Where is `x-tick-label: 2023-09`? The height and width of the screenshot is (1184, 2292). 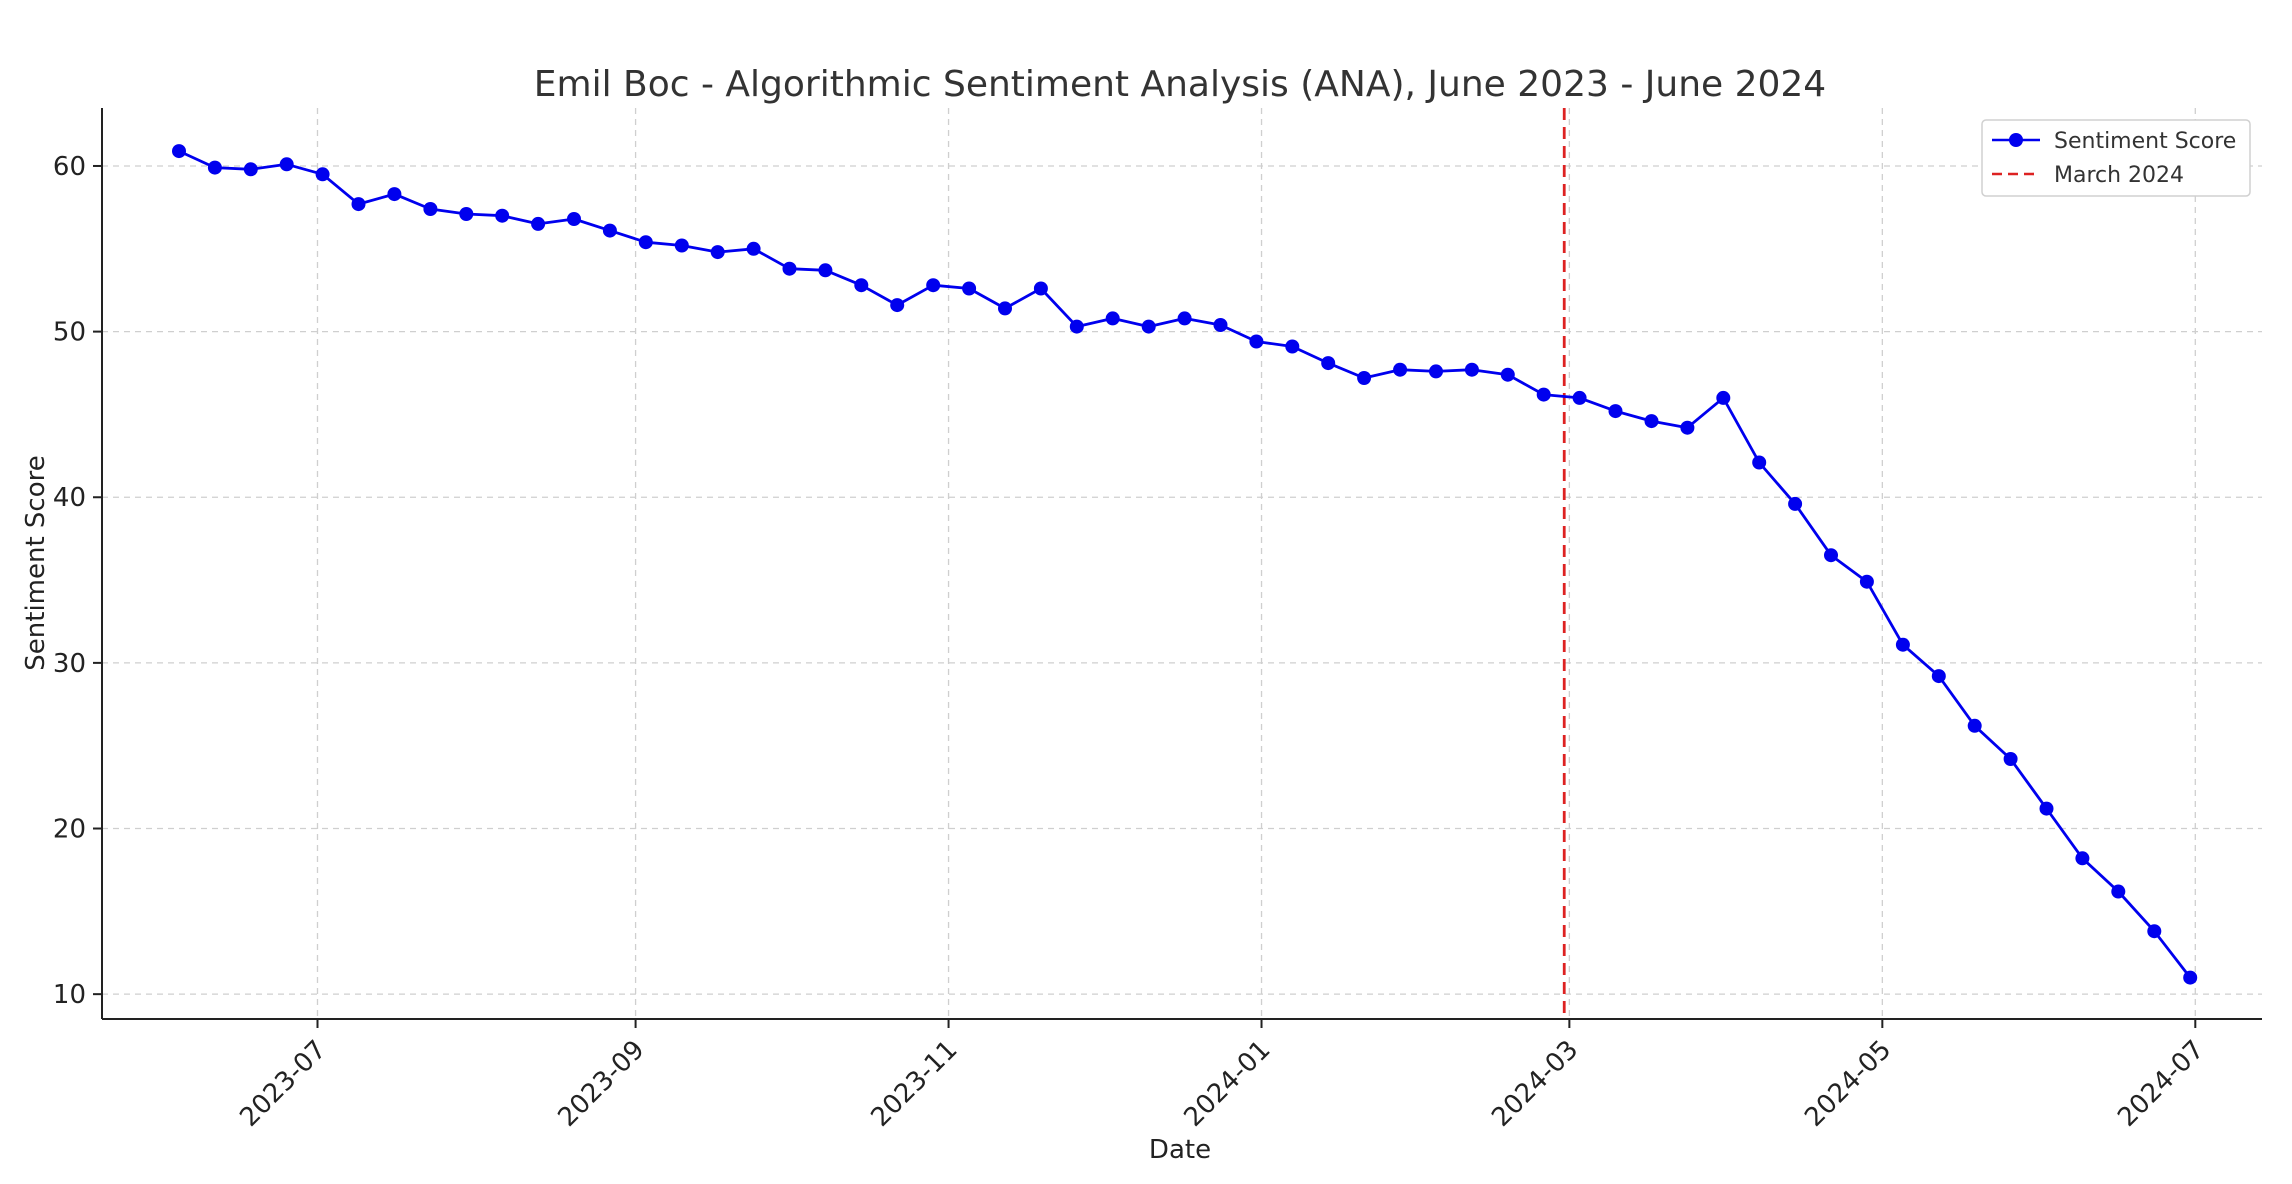 x-tick-label: 2023-09 is located at coordinates (602, 1084).